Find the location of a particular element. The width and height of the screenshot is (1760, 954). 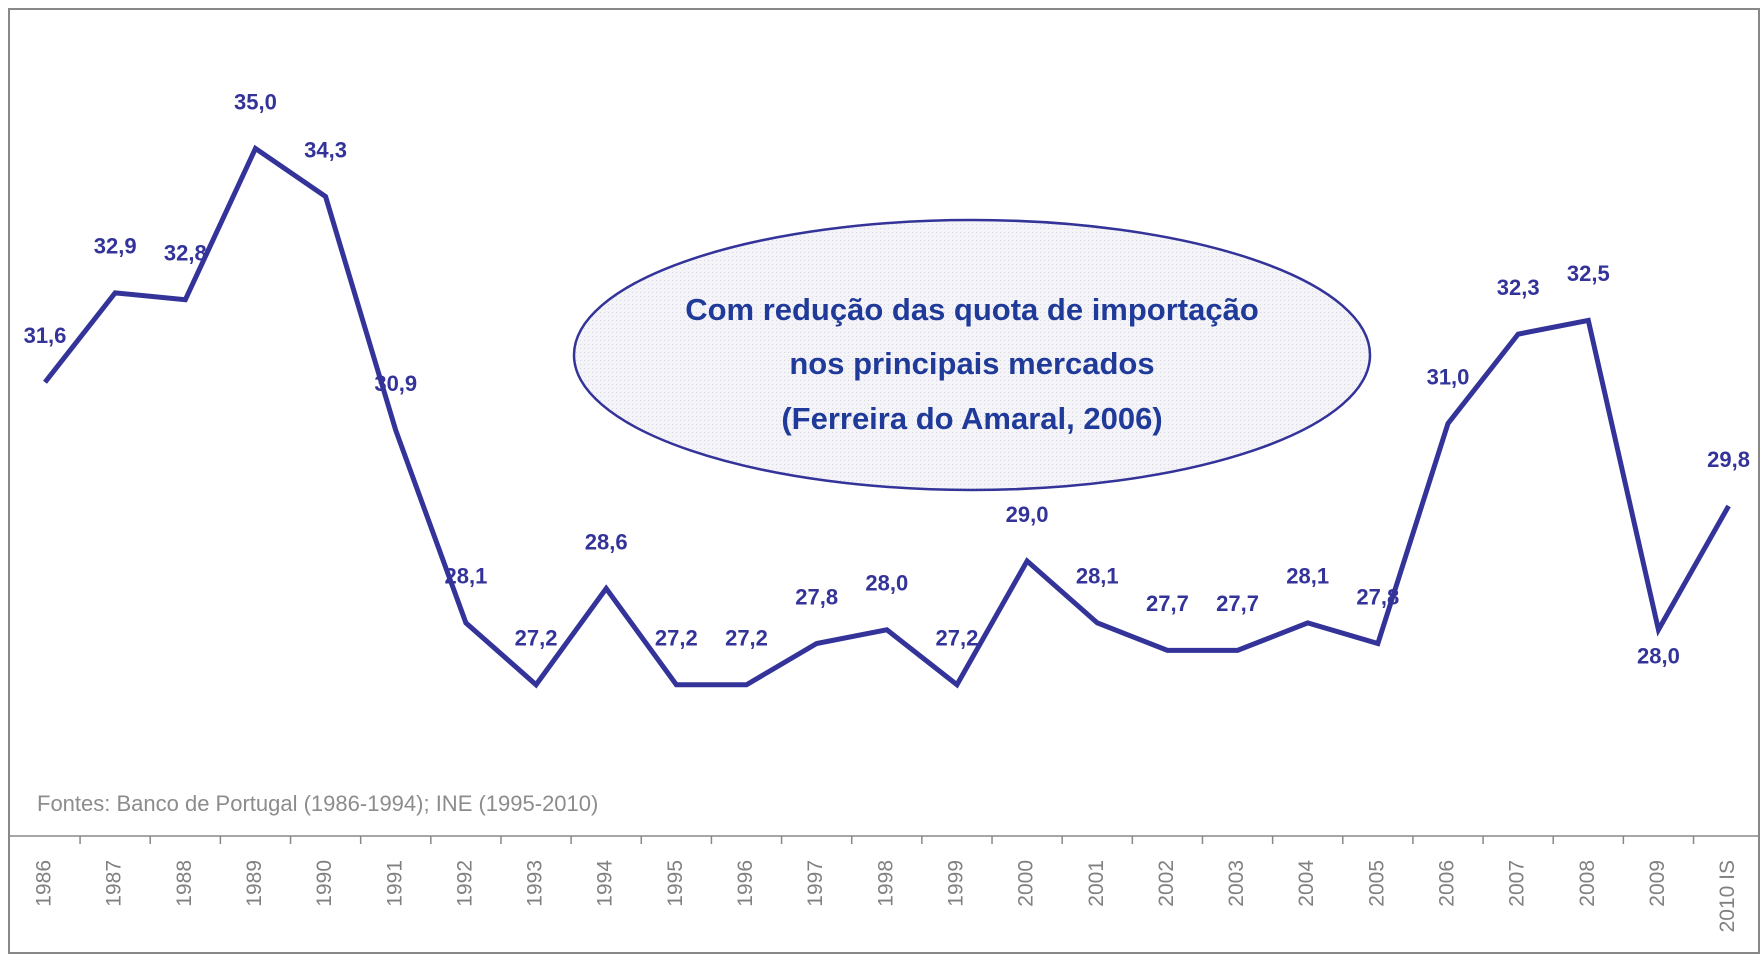

x-tick-label: 1990 is located at coordinates (324, 883).